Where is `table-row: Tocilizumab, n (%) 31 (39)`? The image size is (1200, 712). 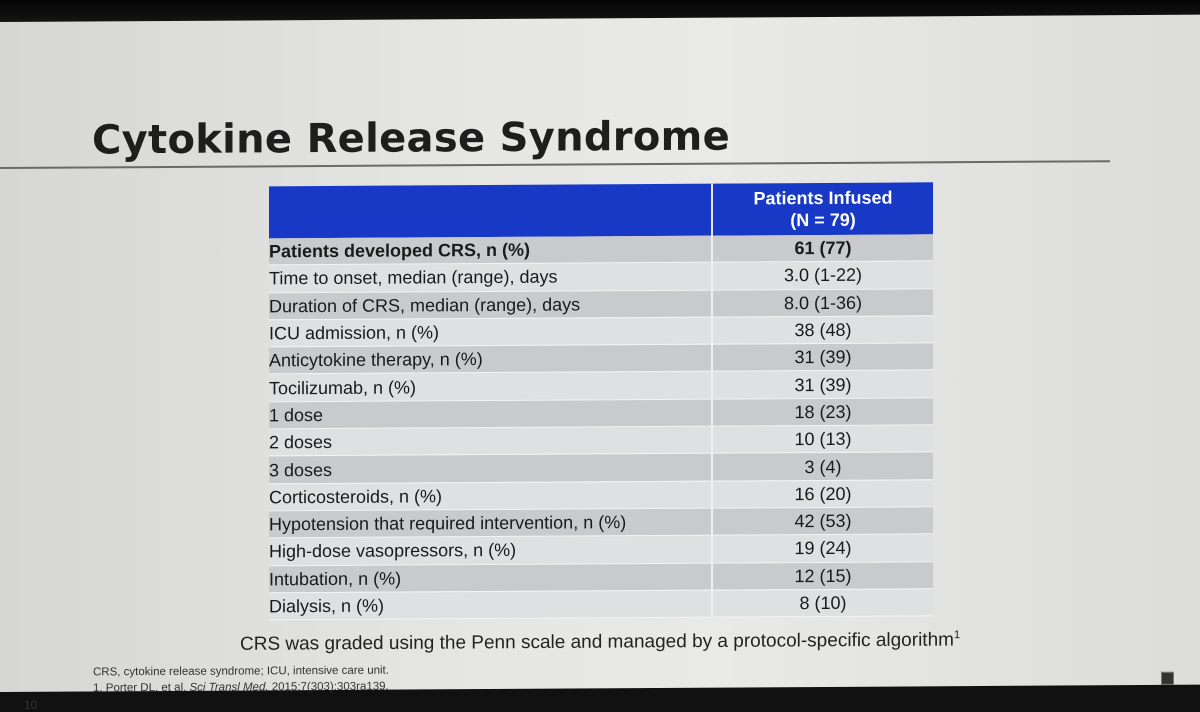
table-row: Tocilizumab, n (%) 31 (39) is located at coordinates (601, 386).